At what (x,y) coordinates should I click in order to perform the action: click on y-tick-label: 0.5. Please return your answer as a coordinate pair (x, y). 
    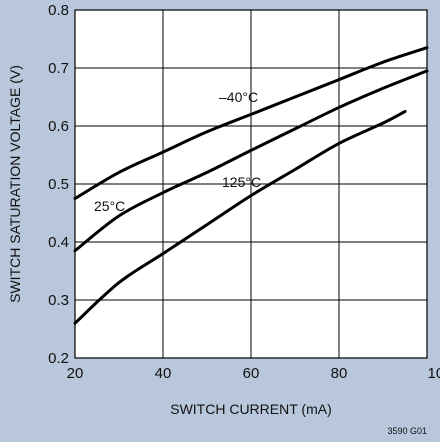
    Looking at the image, I should click on (58, 184).